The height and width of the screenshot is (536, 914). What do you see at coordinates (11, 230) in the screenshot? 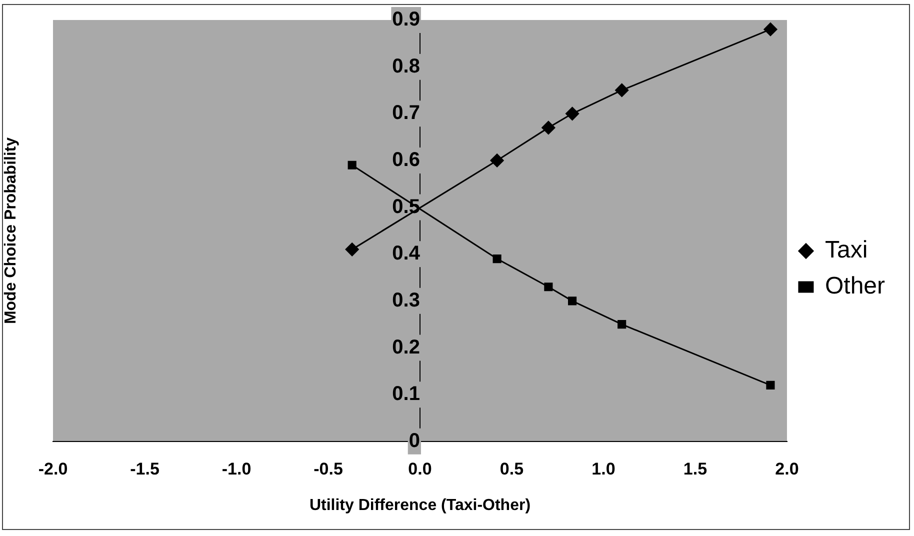
I see `y-axis-title: Mode Choice Probability` at bounding box center [11, 230].